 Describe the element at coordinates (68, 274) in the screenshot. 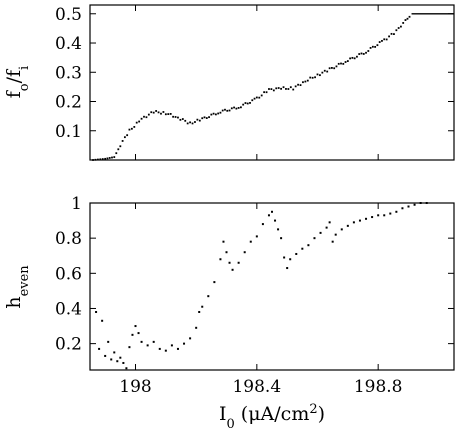

I see `y-tick-label: 0.6` at that location.